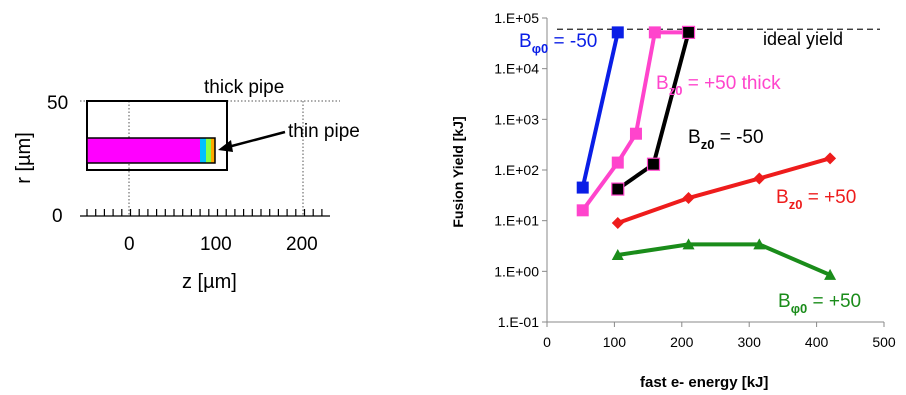  Describe the element at coordinates (204, 212) in the screenshot. I see `z-axis-minor-ticks` at that location.